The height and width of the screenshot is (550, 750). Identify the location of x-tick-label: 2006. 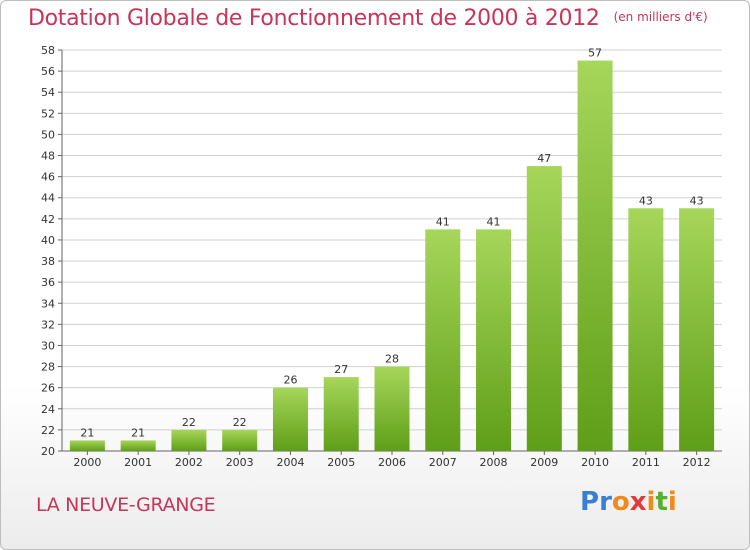
(392, 462).